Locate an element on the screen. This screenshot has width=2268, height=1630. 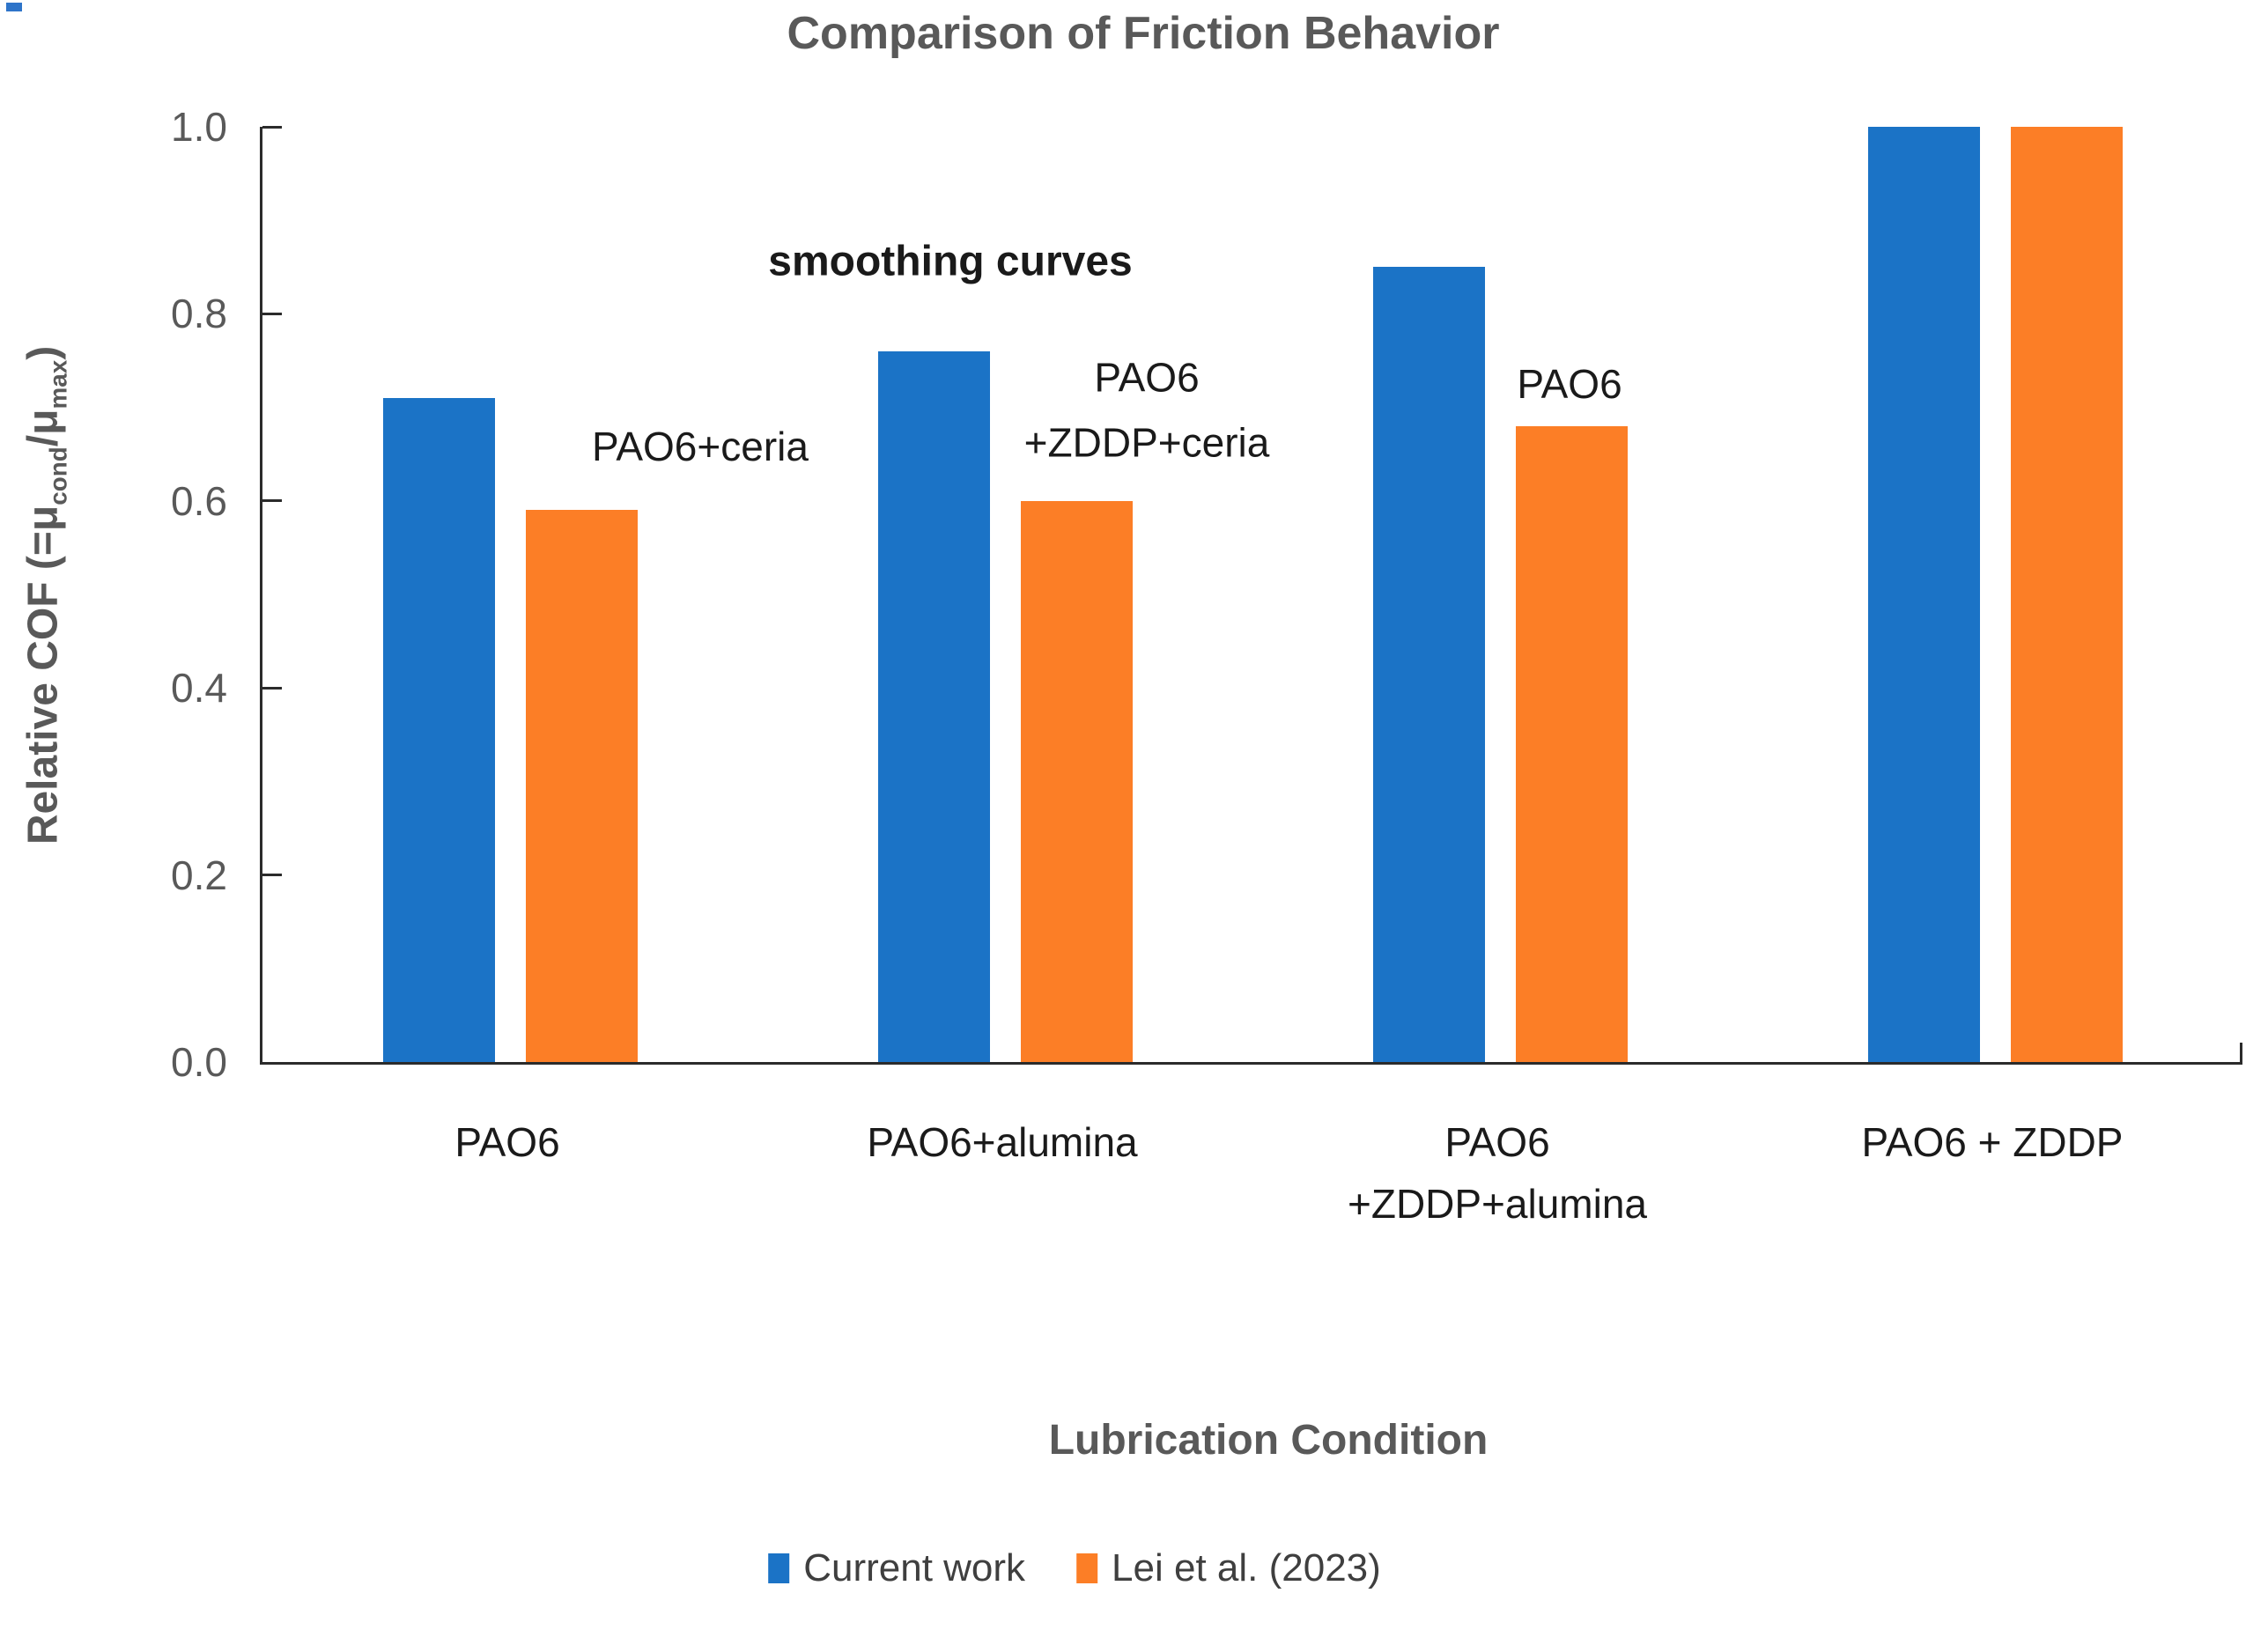
legend: Current work Lei et al. (2023) is located at coordinates (1074, 1568).